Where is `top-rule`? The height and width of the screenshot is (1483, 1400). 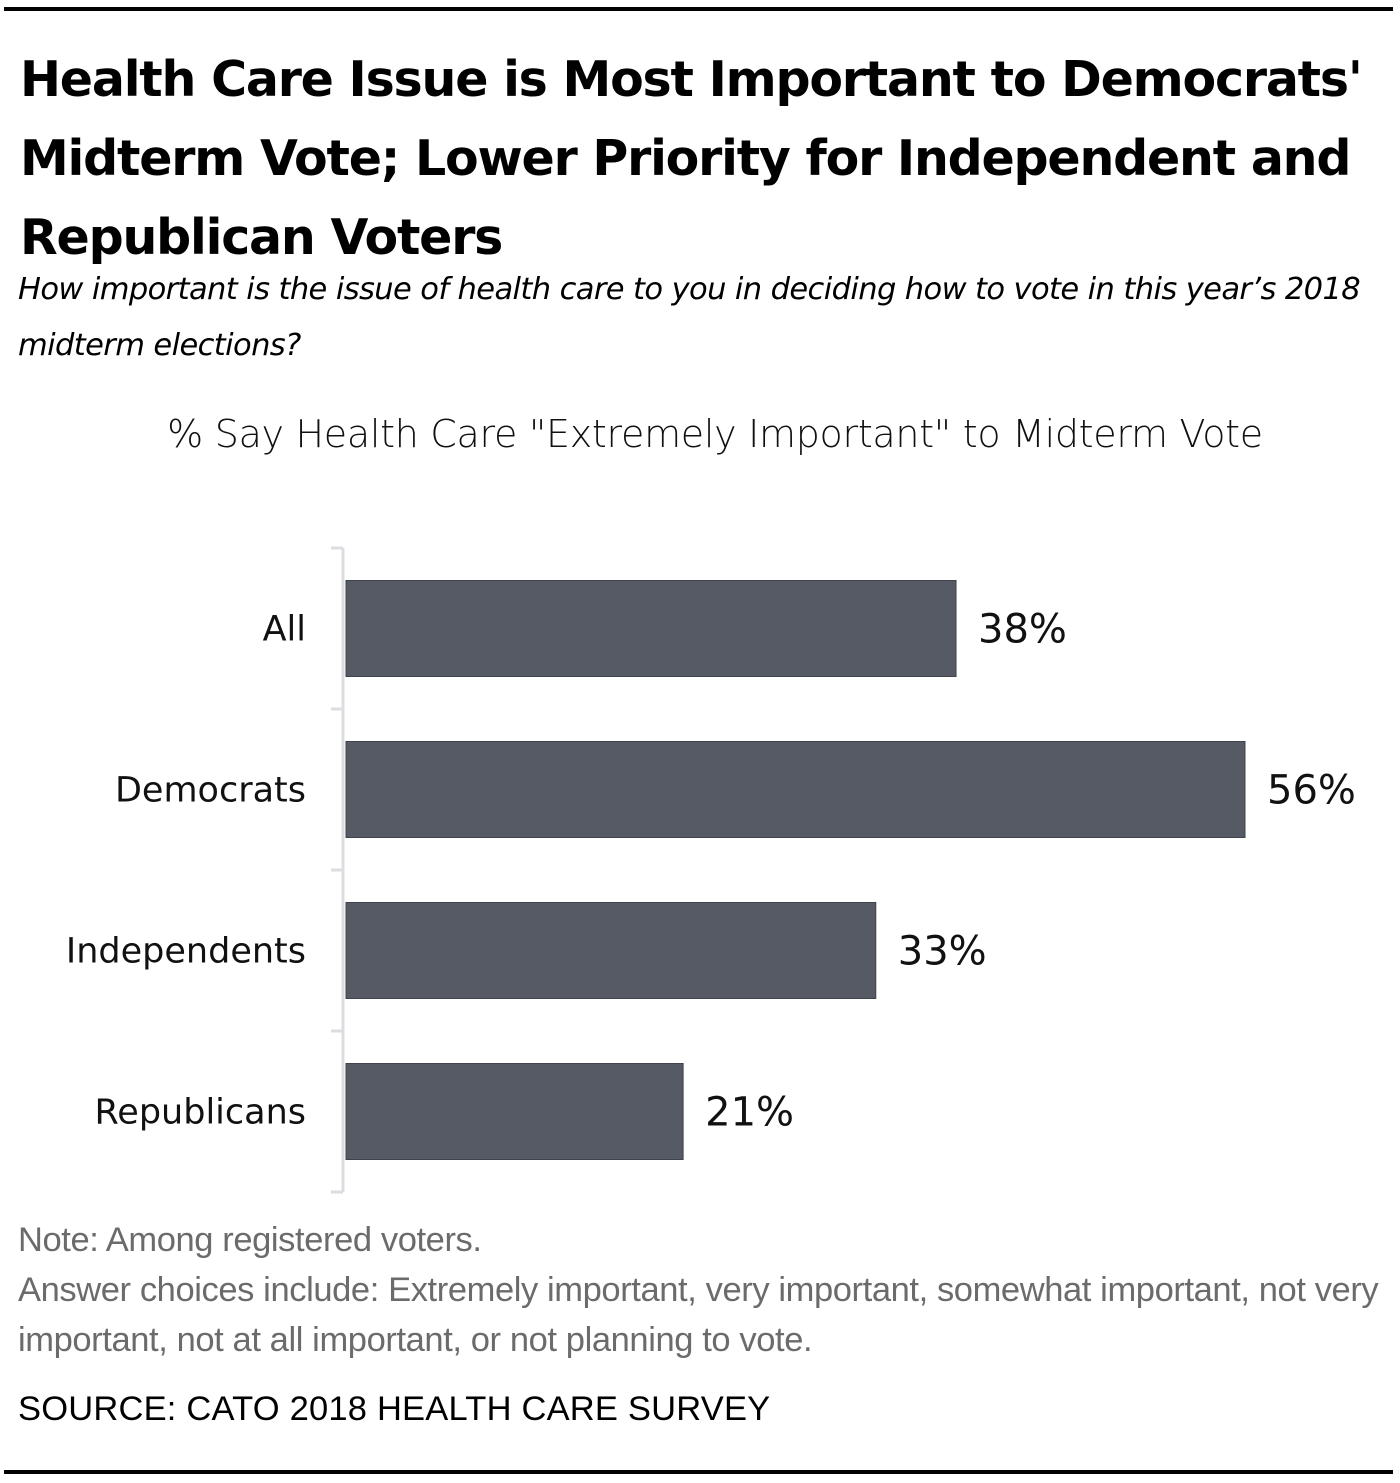 top-rule is located at coordinates (698, 9).